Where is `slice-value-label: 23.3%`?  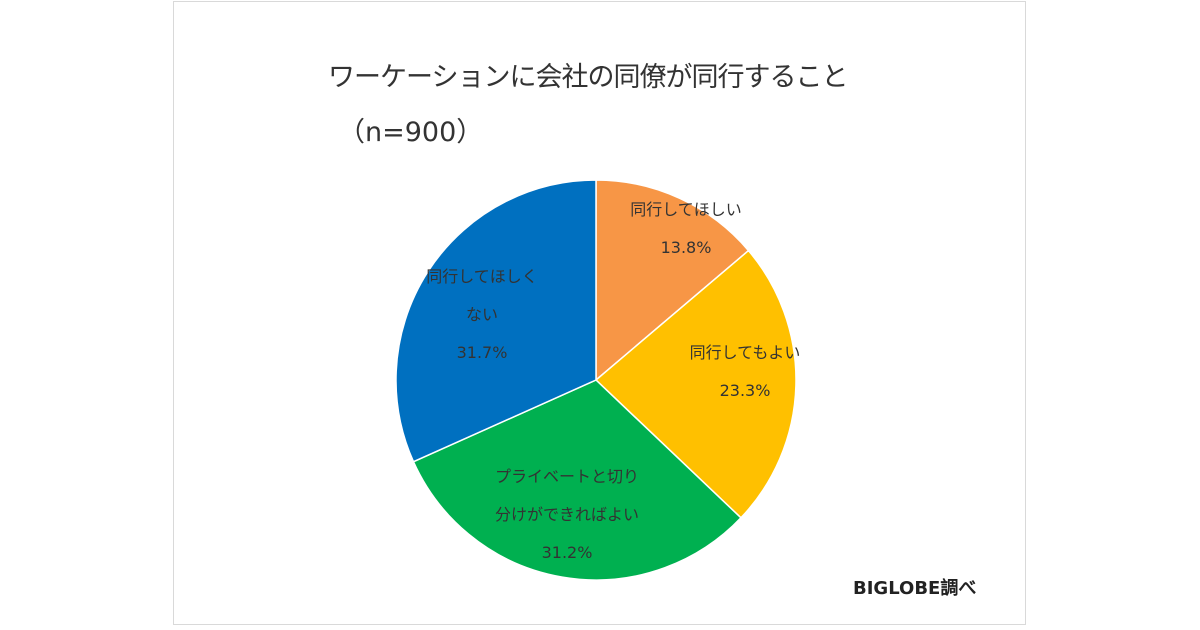 slice-value-label: 23.3% is located at coordinates (745, 390).